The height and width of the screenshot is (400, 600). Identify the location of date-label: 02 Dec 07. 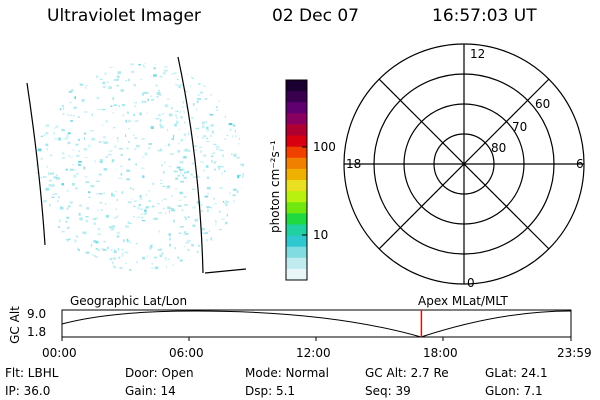
(315, 16).